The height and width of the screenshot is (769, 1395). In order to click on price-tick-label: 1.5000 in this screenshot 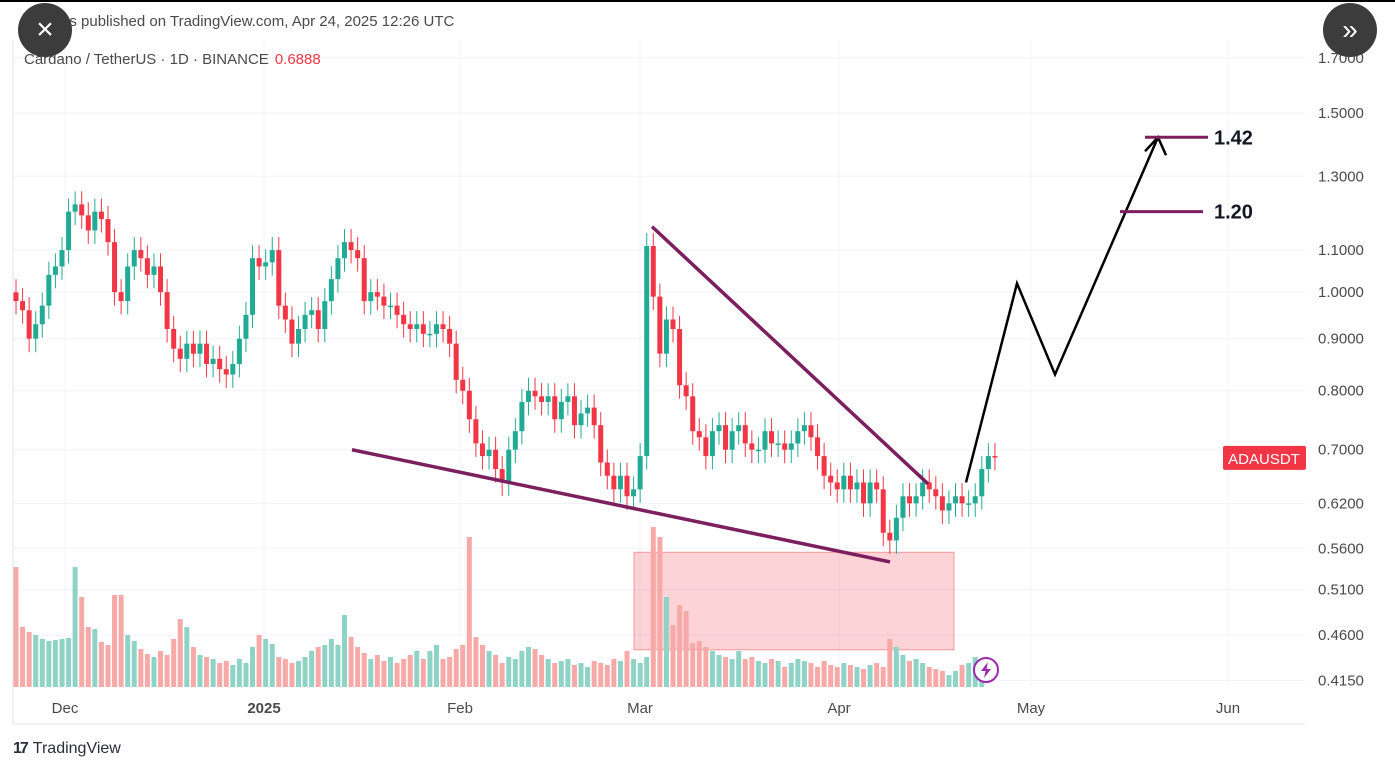, I will do `click(1341, 113)`.